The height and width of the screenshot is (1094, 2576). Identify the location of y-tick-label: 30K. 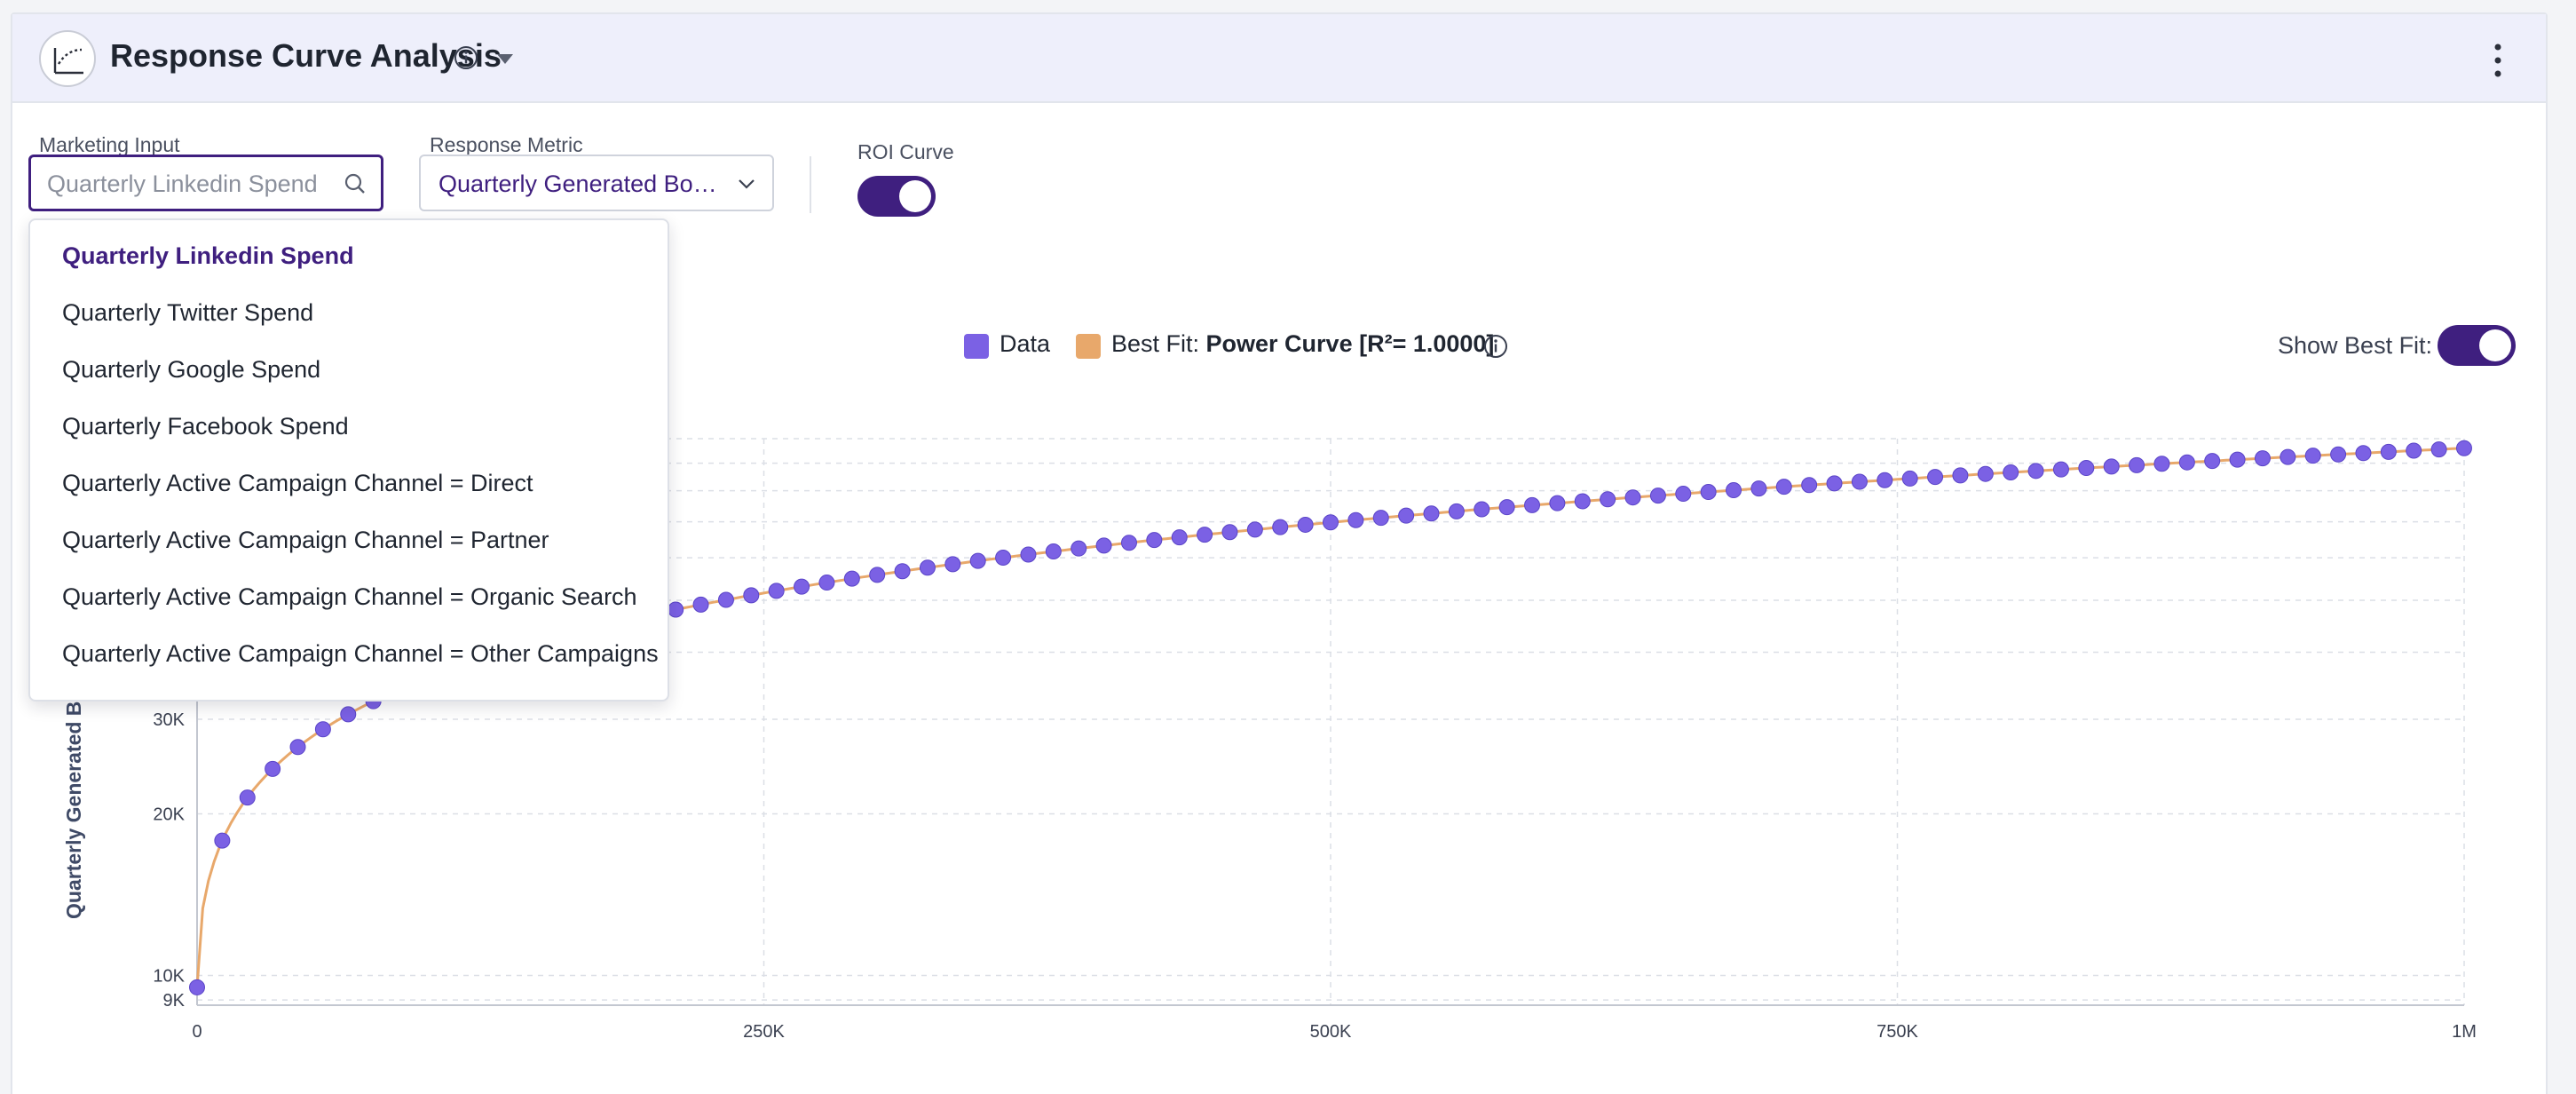
(169, 720).